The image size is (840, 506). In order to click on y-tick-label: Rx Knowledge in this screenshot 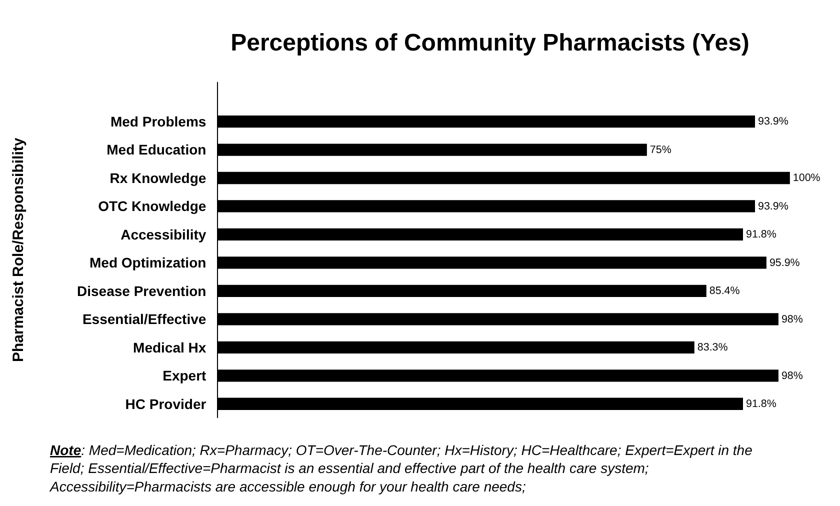, I will do `click(158, 178)`.